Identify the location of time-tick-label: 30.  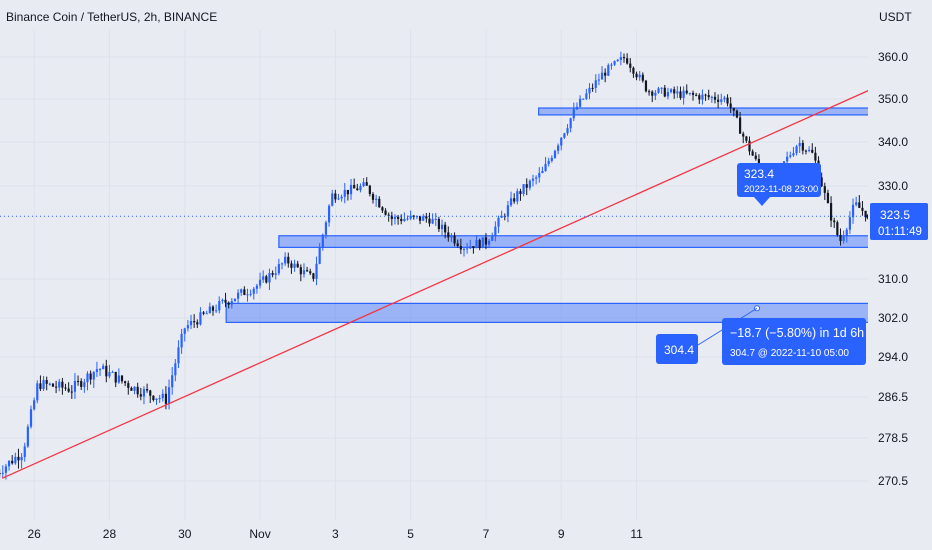
(185, 534).